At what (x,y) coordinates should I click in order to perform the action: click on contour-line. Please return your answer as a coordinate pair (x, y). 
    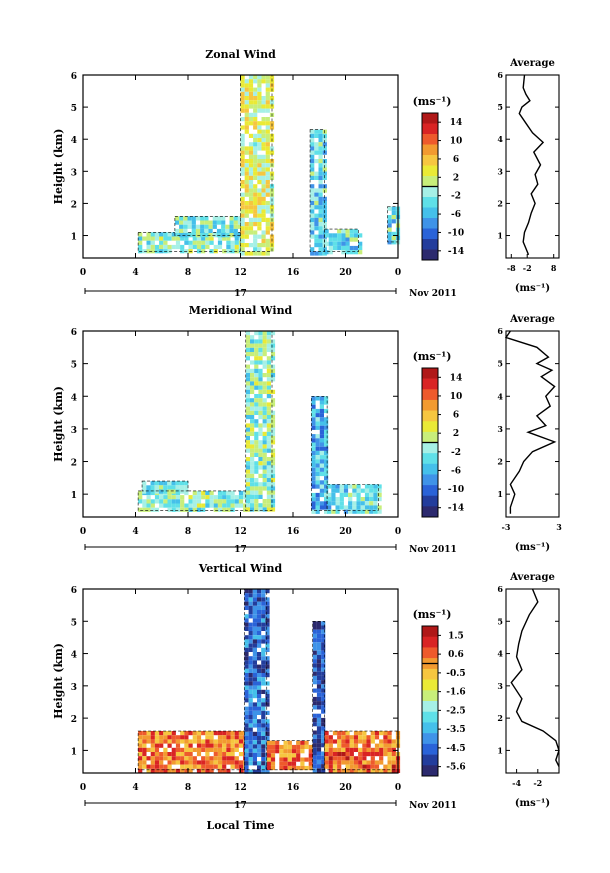
    Looking at the image, I should click on (393, 224).